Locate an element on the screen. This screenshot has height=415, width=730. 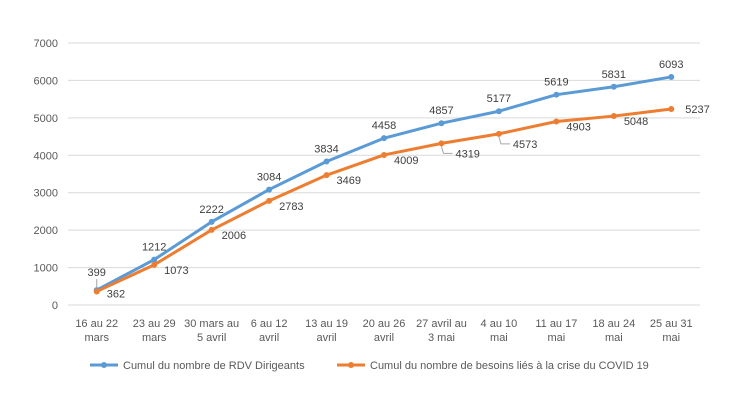
y-tick-label: 5000 is located at coordinates (46, 119).